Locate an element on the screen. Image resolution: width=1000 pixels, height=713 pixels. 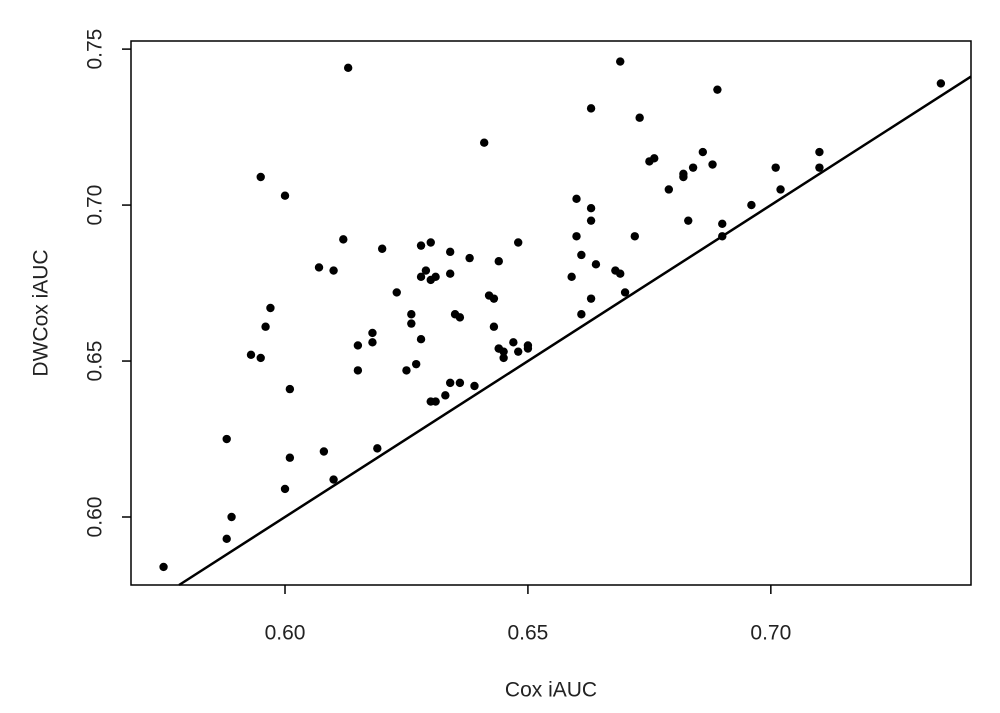
y-tick-label: 0.65 is located at coordinates (95, 361).